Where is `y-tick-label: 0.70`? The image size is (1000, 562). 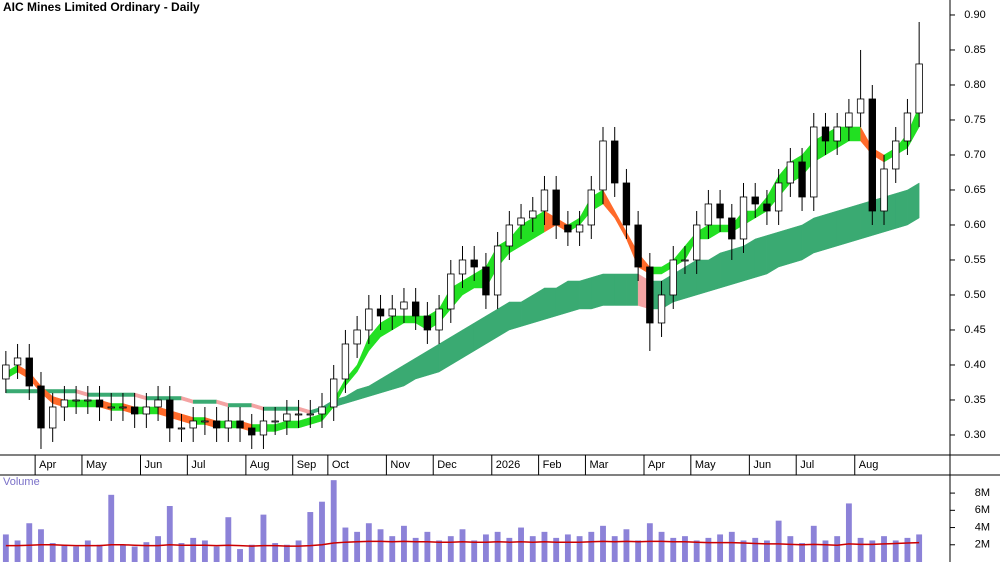 y-tick-label: 0.70 is located at coordinates (974, 155).